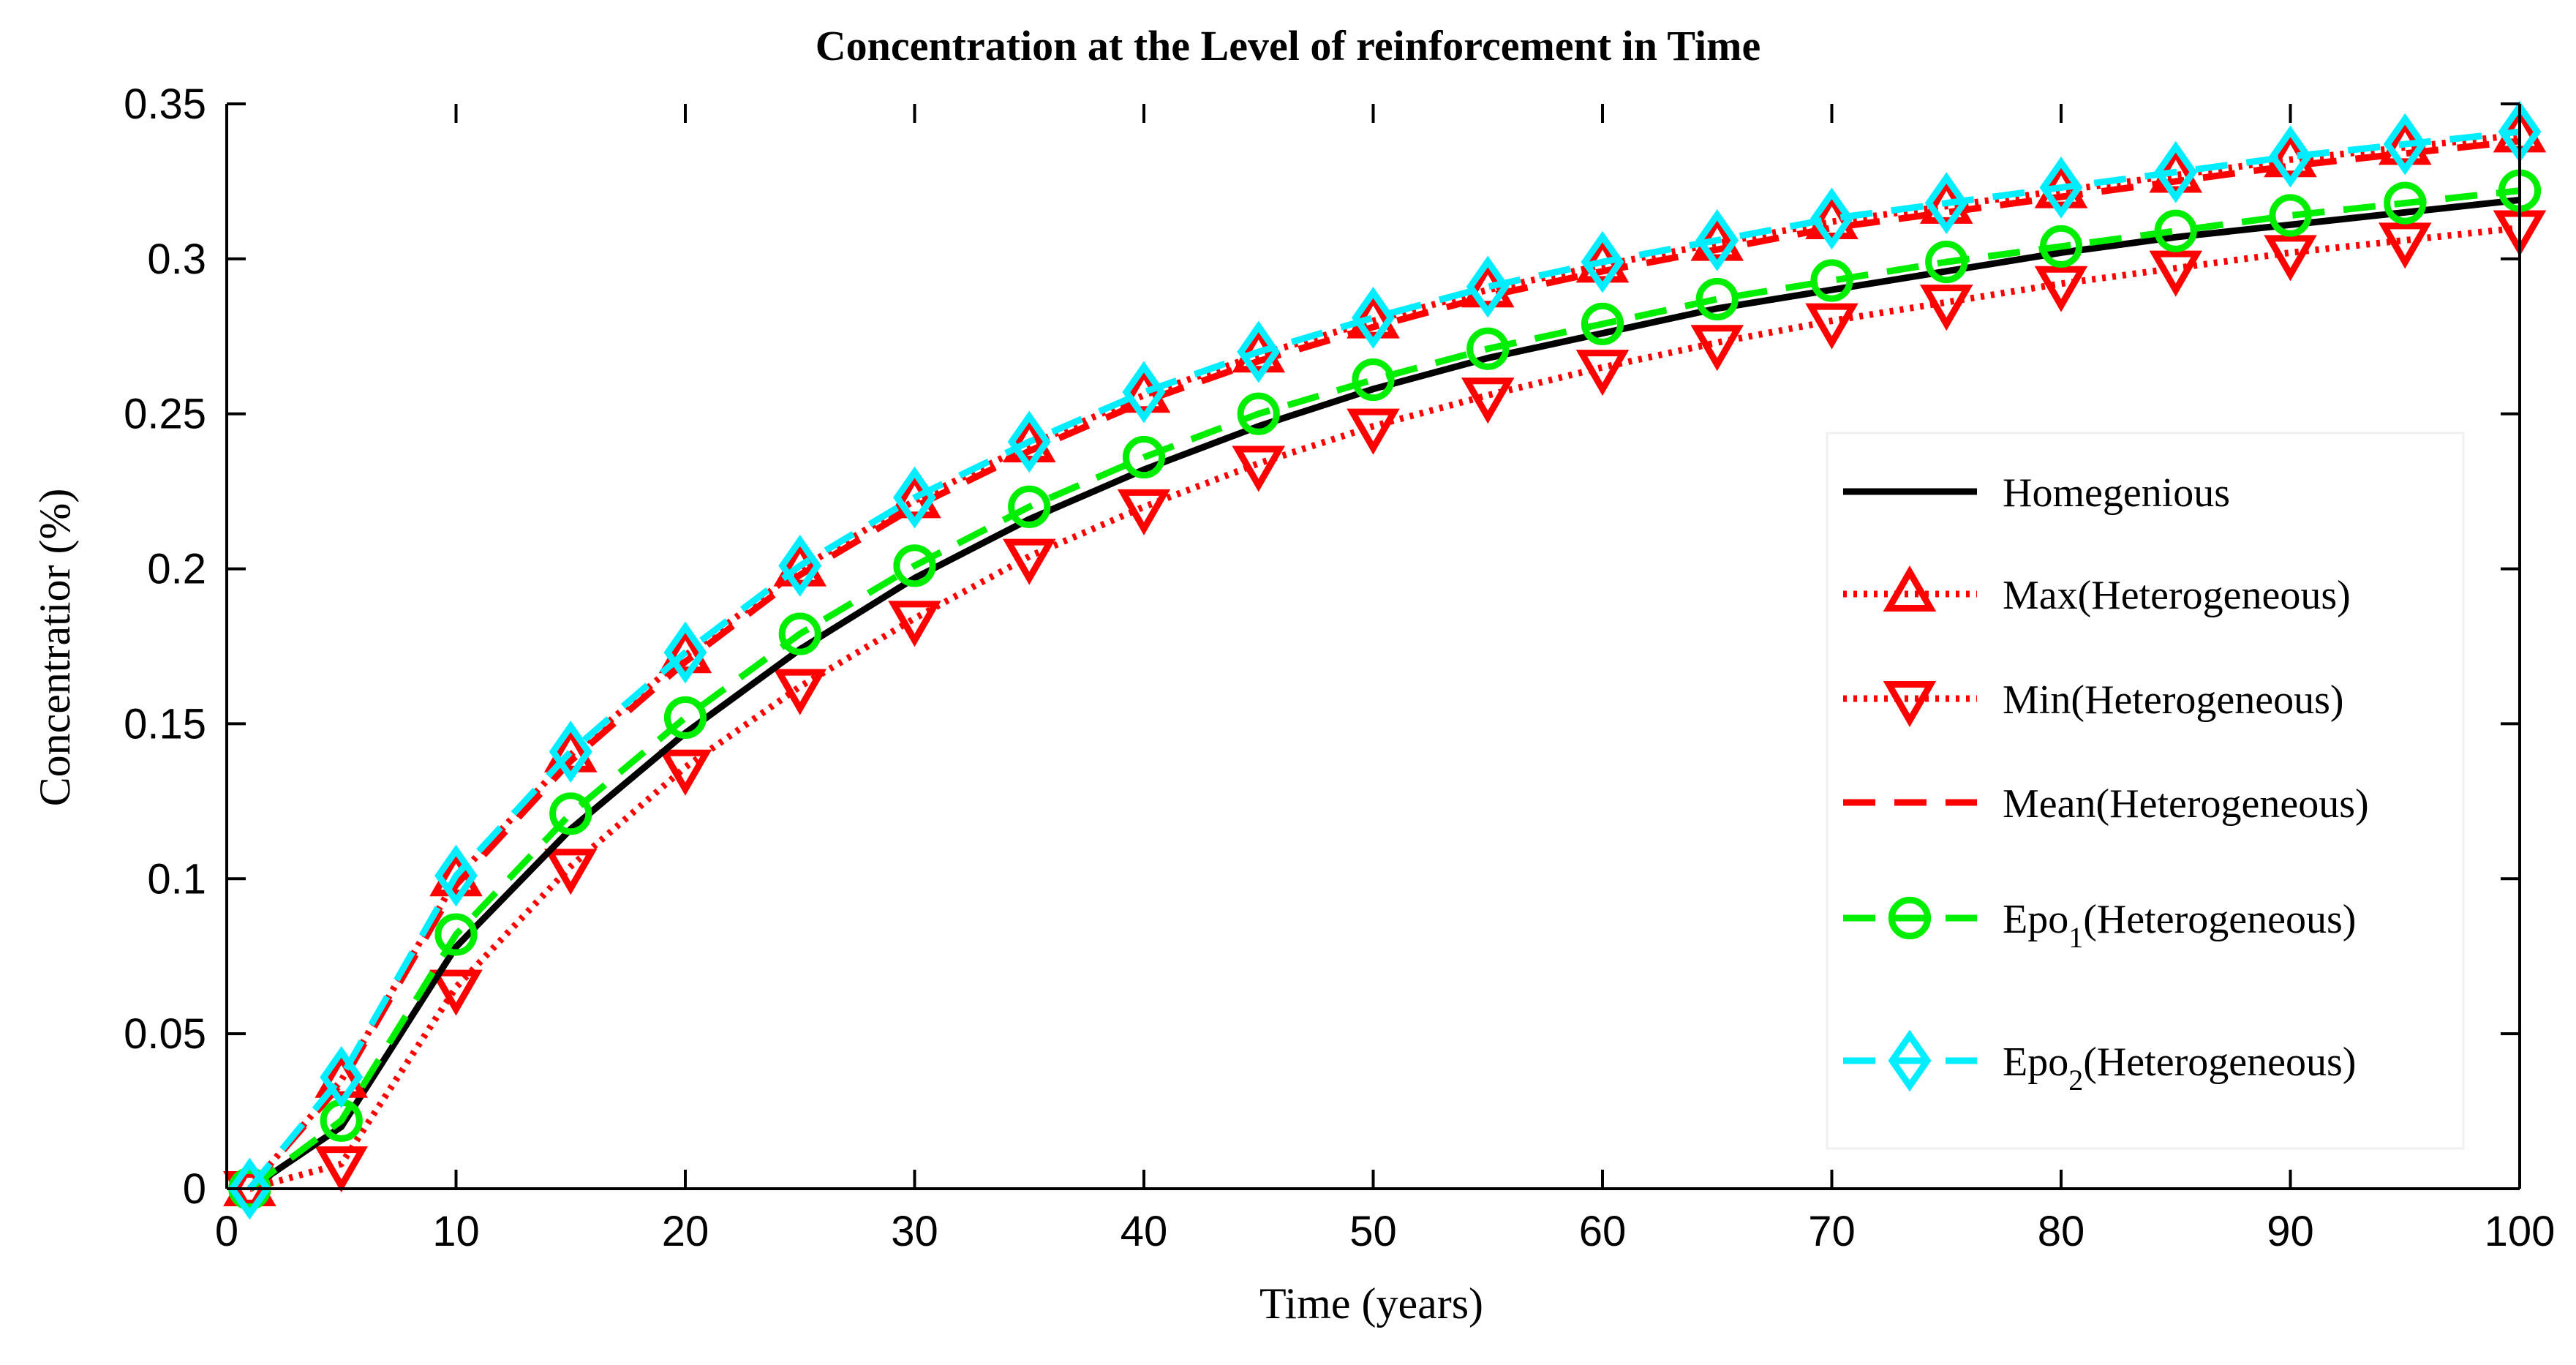  Describe the element at coordinates (1144, 1231) in the screenshot. I see `x-tick-label: 40` at that location.